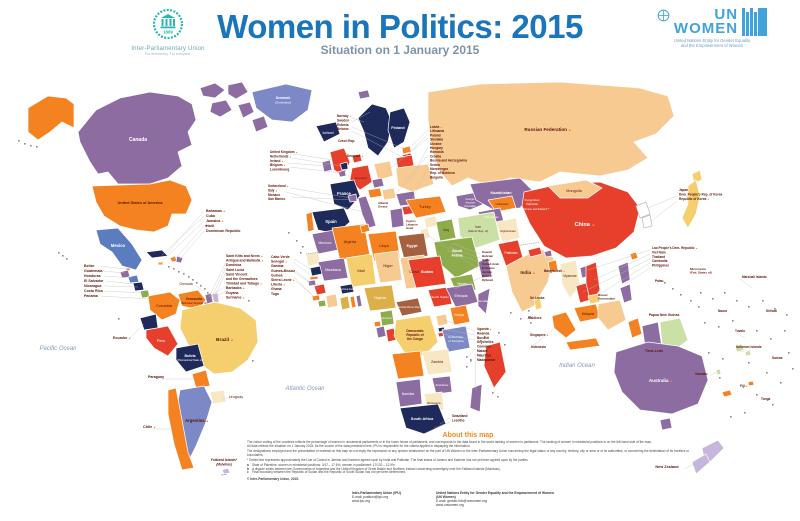 This screenshot has width=800, height=521. Describe the element at coordinates (386, 318) in the screenshot. I see `map-label: Cameroon` at that location.